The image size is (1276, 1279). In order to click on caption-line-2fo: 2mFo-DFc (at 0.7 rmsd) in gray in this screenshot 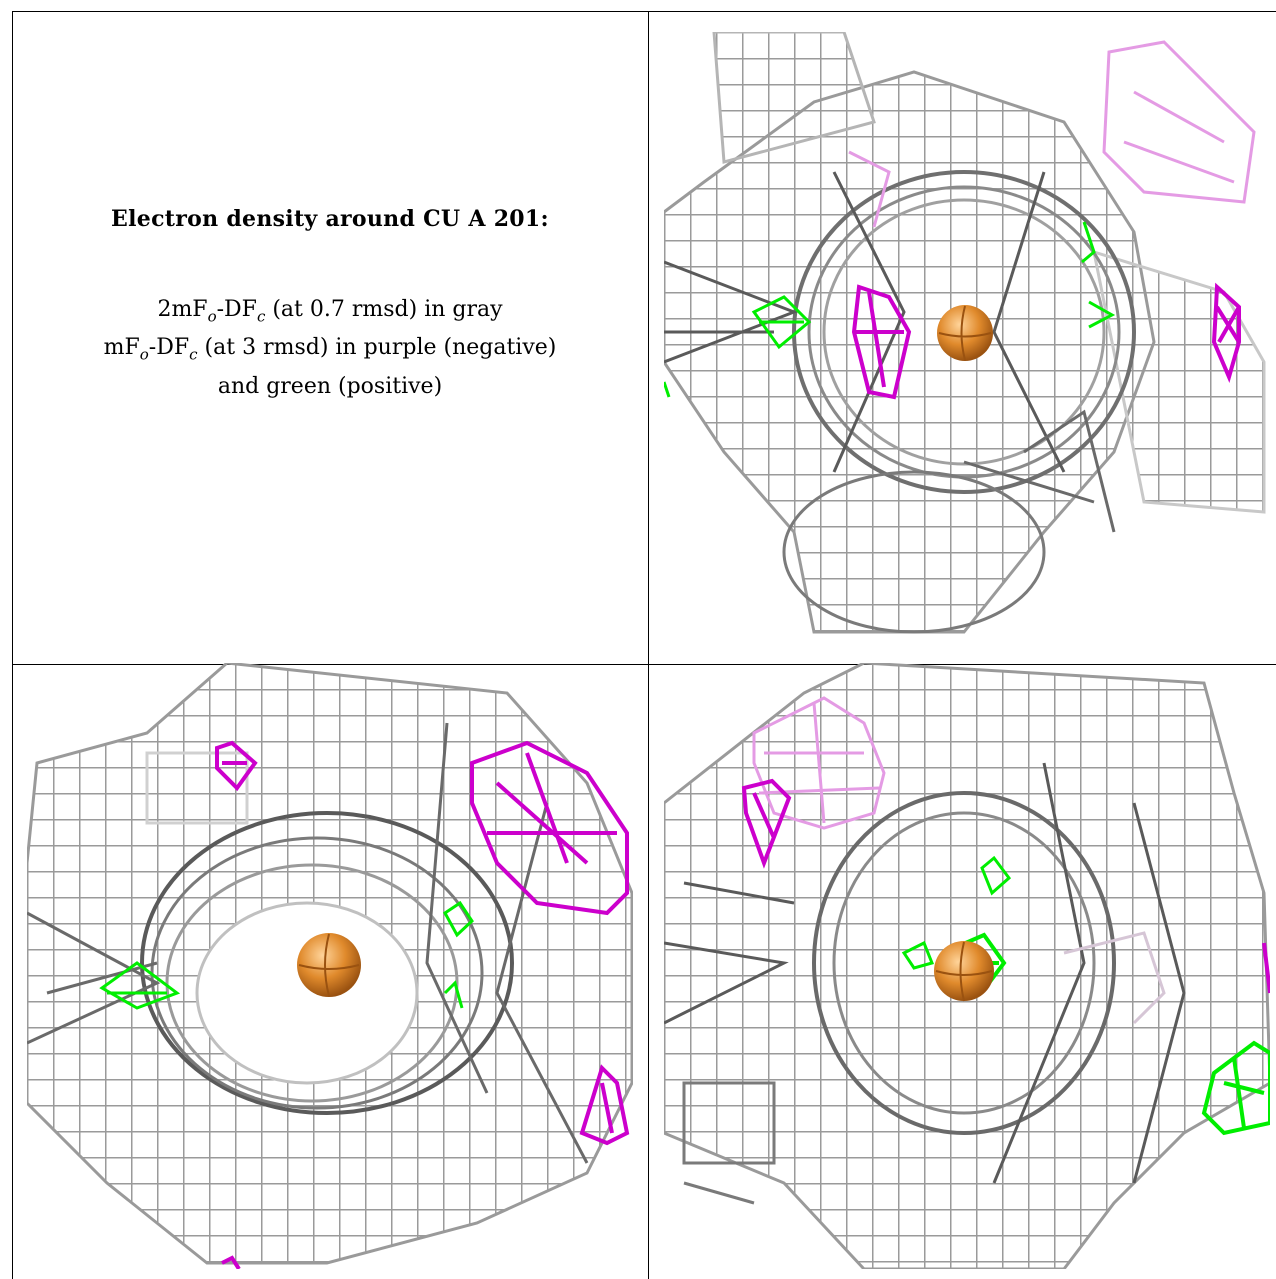, I will do `click(330, 311)`.